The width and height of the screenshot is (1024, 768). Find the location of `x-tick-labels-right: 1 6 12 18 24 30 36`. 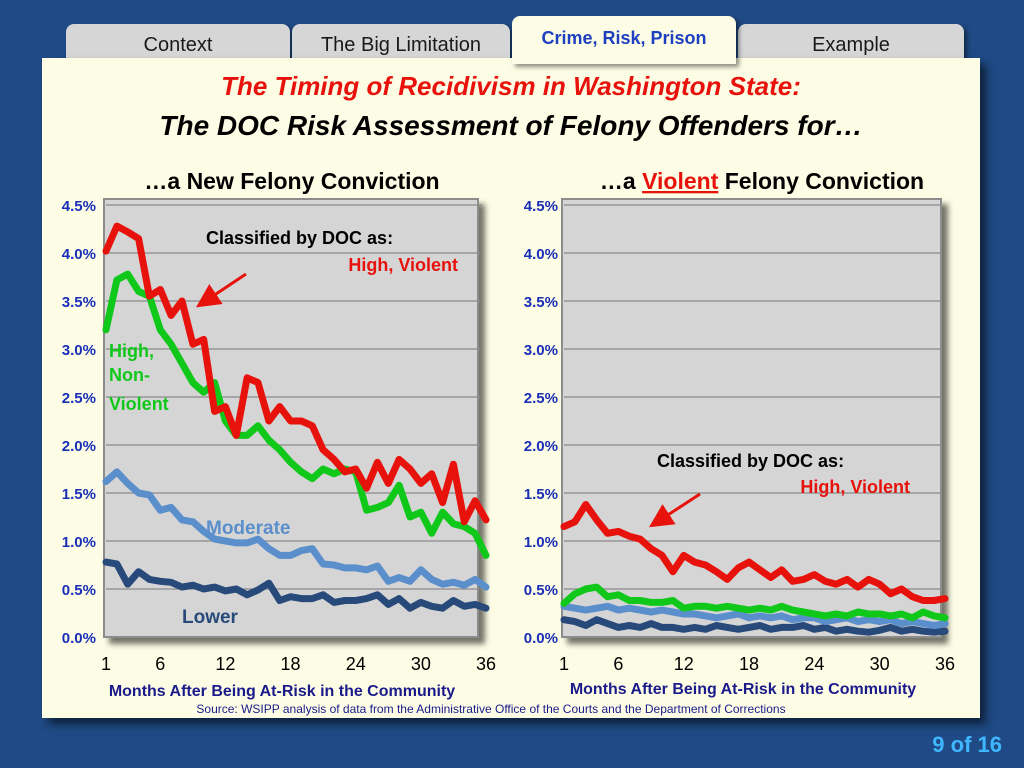

x-tick-labels-right: 1 6 12 18 24 30 36 is located at coordinates (757, 664).